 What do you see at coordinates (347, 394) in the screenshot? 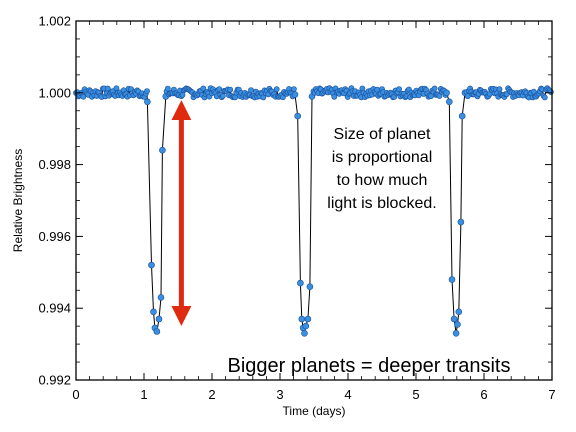
I see `x-tick-label: 4` at bounding box center [347, 394].